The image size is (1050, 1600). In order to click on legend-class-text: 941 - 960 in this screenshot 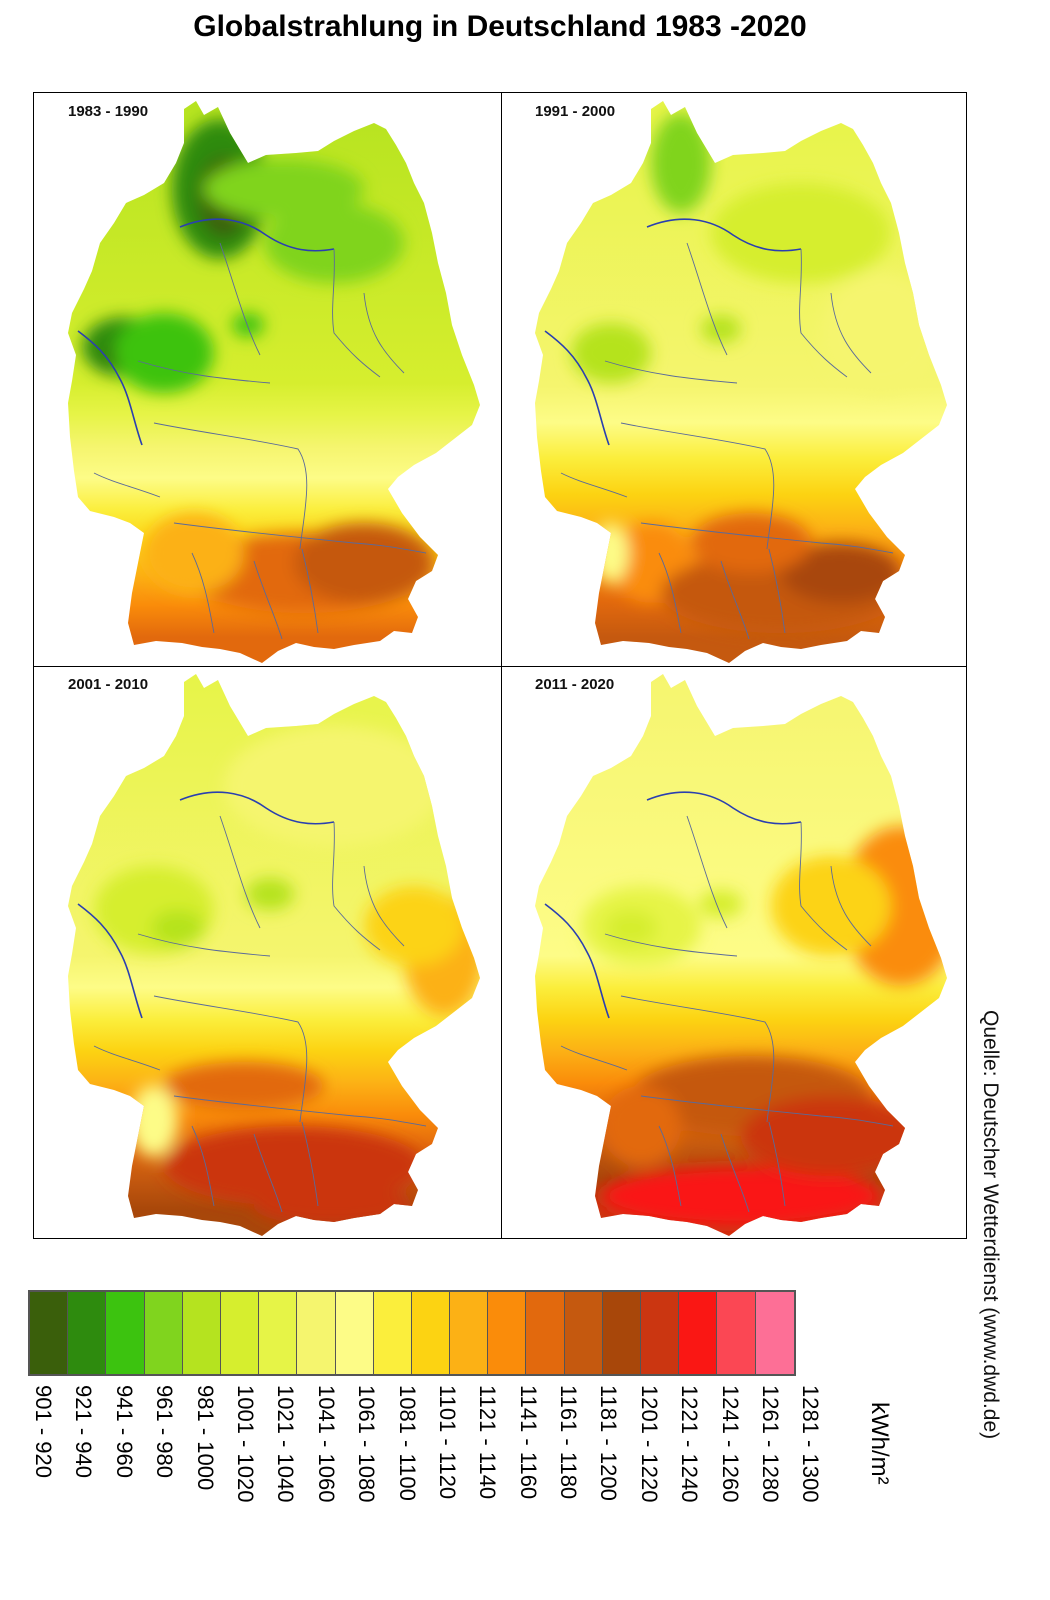, I will do `click(124, 1431)`.